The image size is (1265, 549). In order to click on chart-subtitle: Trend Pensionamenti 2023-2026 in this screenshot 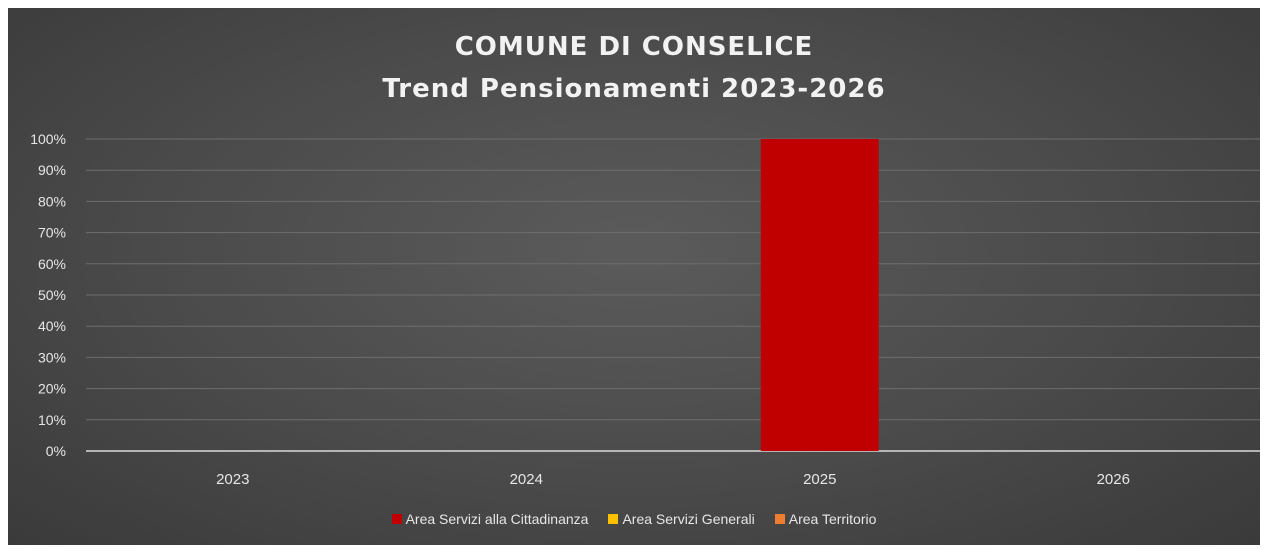, I will do `click(634, 89)`.